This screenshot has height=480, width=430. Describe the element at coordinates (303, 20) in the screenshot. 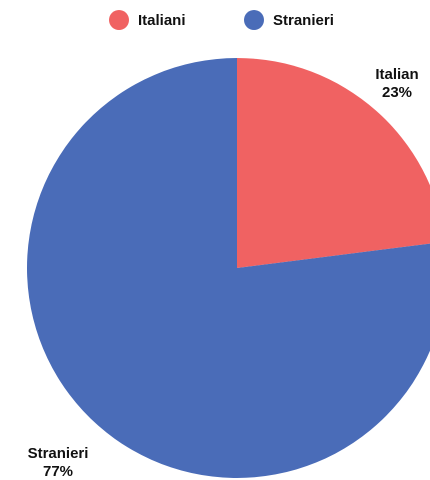

I see `legend-label-stranieri: Stranieri` at that location.